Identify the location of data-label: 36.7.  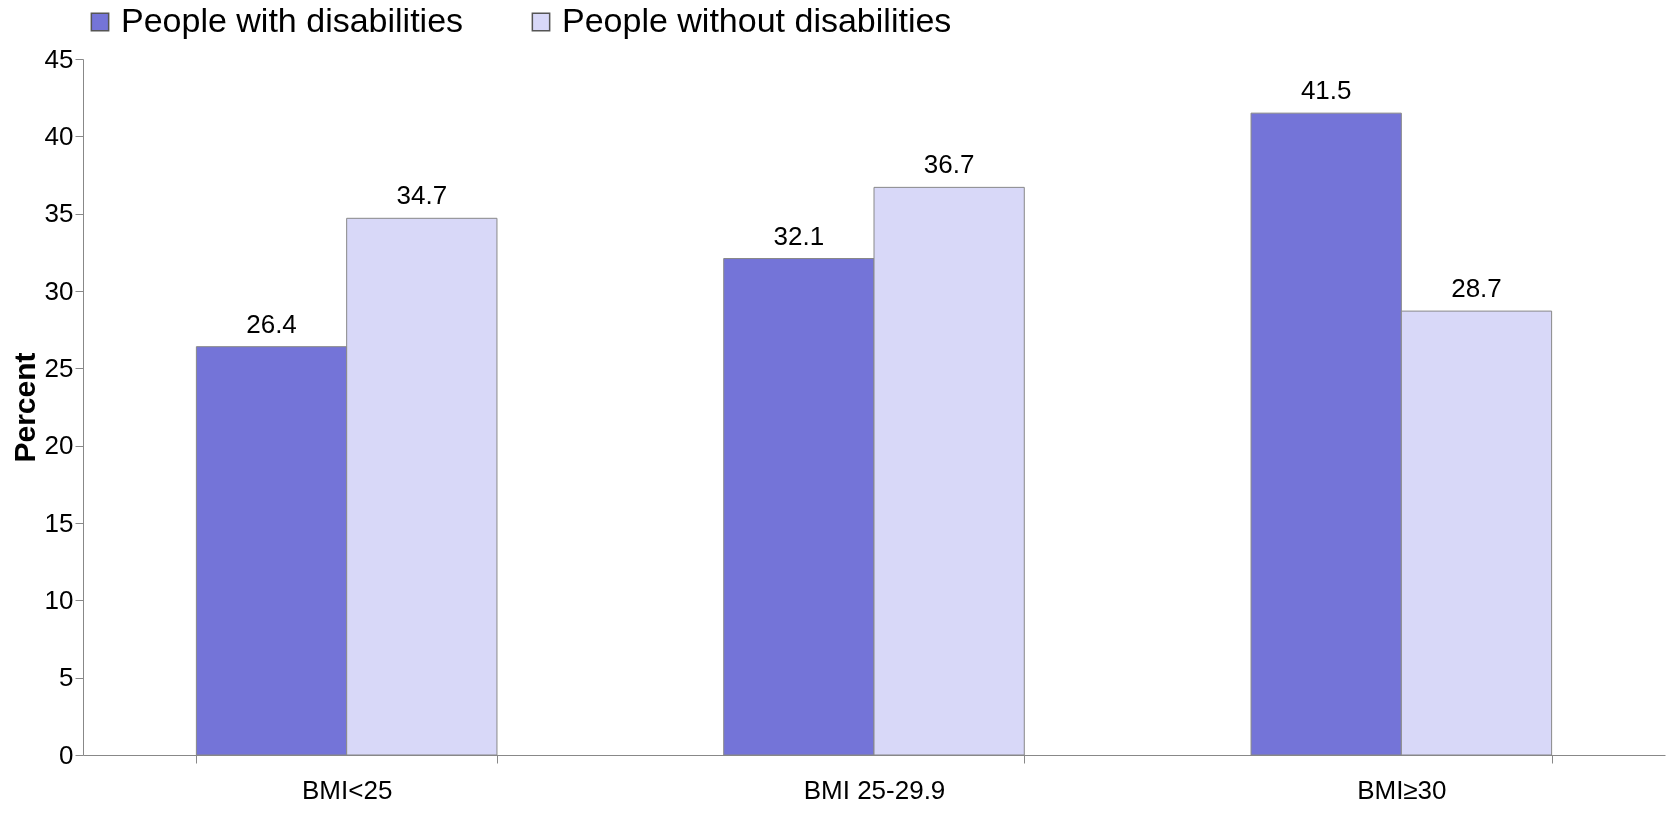
(949, 164).